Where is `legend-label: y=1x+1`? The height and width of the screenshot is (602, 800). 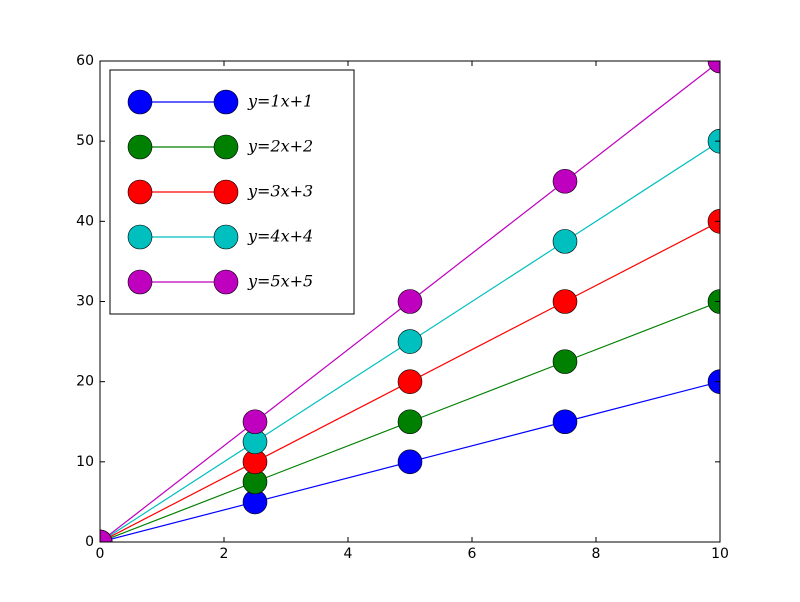
legend-label: y=1x+1 is located at coordinates (280, 101).